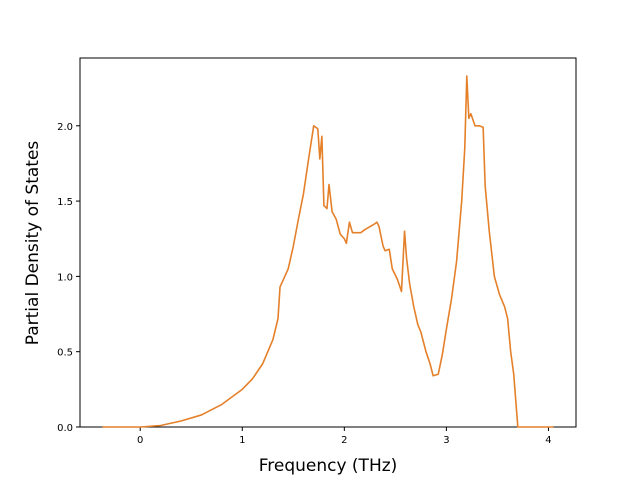 The height and width of the screenshot is (484, 640). Describe the element at coordinates (548, 440) in the screenshot. I see `x-tick-label: 4` at that location.